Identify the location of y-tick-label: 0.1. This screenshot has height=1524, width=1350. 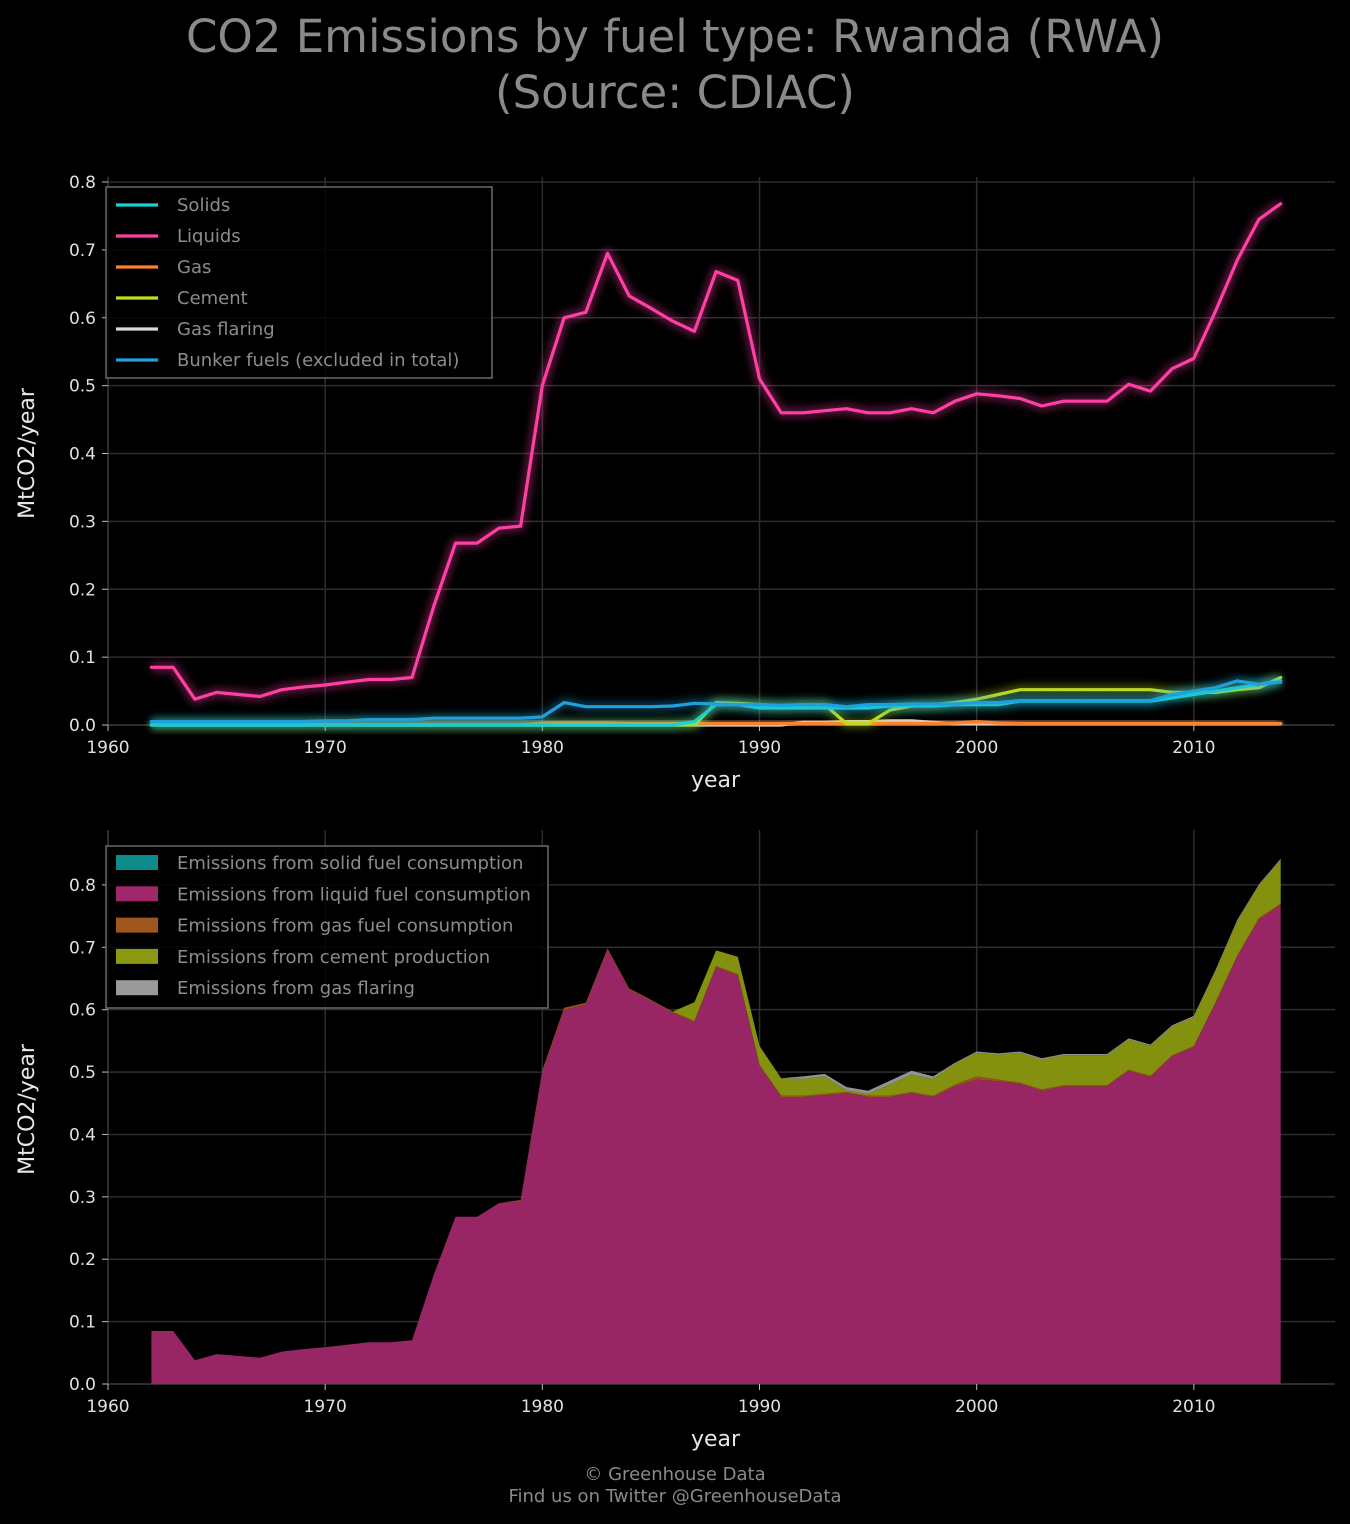
(82, 1323).